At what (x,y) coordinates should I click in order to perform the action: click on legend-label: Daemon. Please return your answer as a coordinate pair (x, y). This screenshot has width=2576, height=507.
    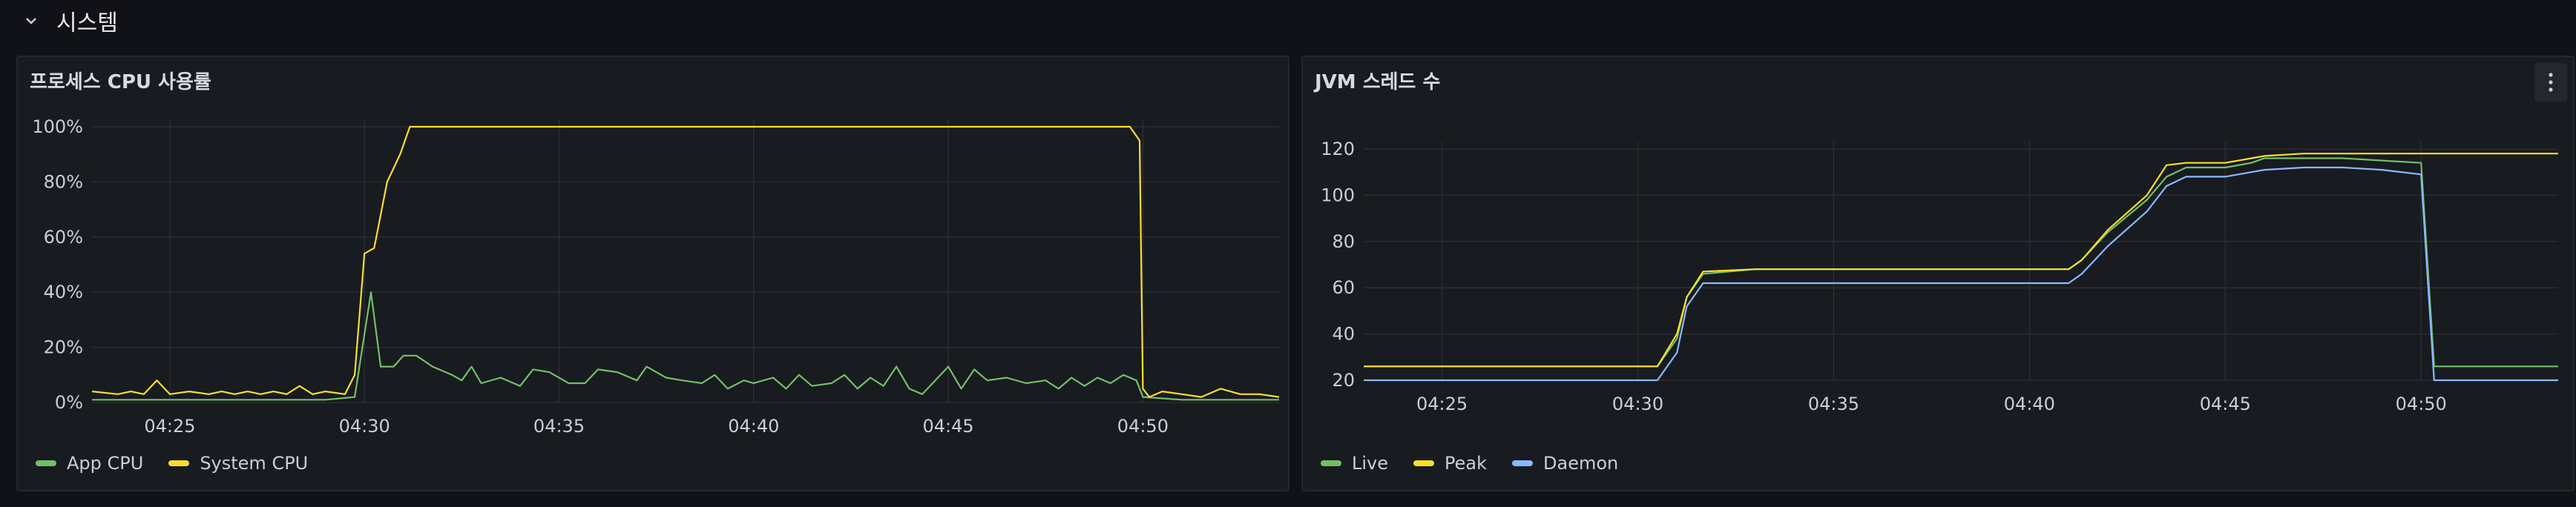
    Looking at the image, I should click on (1581, 463).